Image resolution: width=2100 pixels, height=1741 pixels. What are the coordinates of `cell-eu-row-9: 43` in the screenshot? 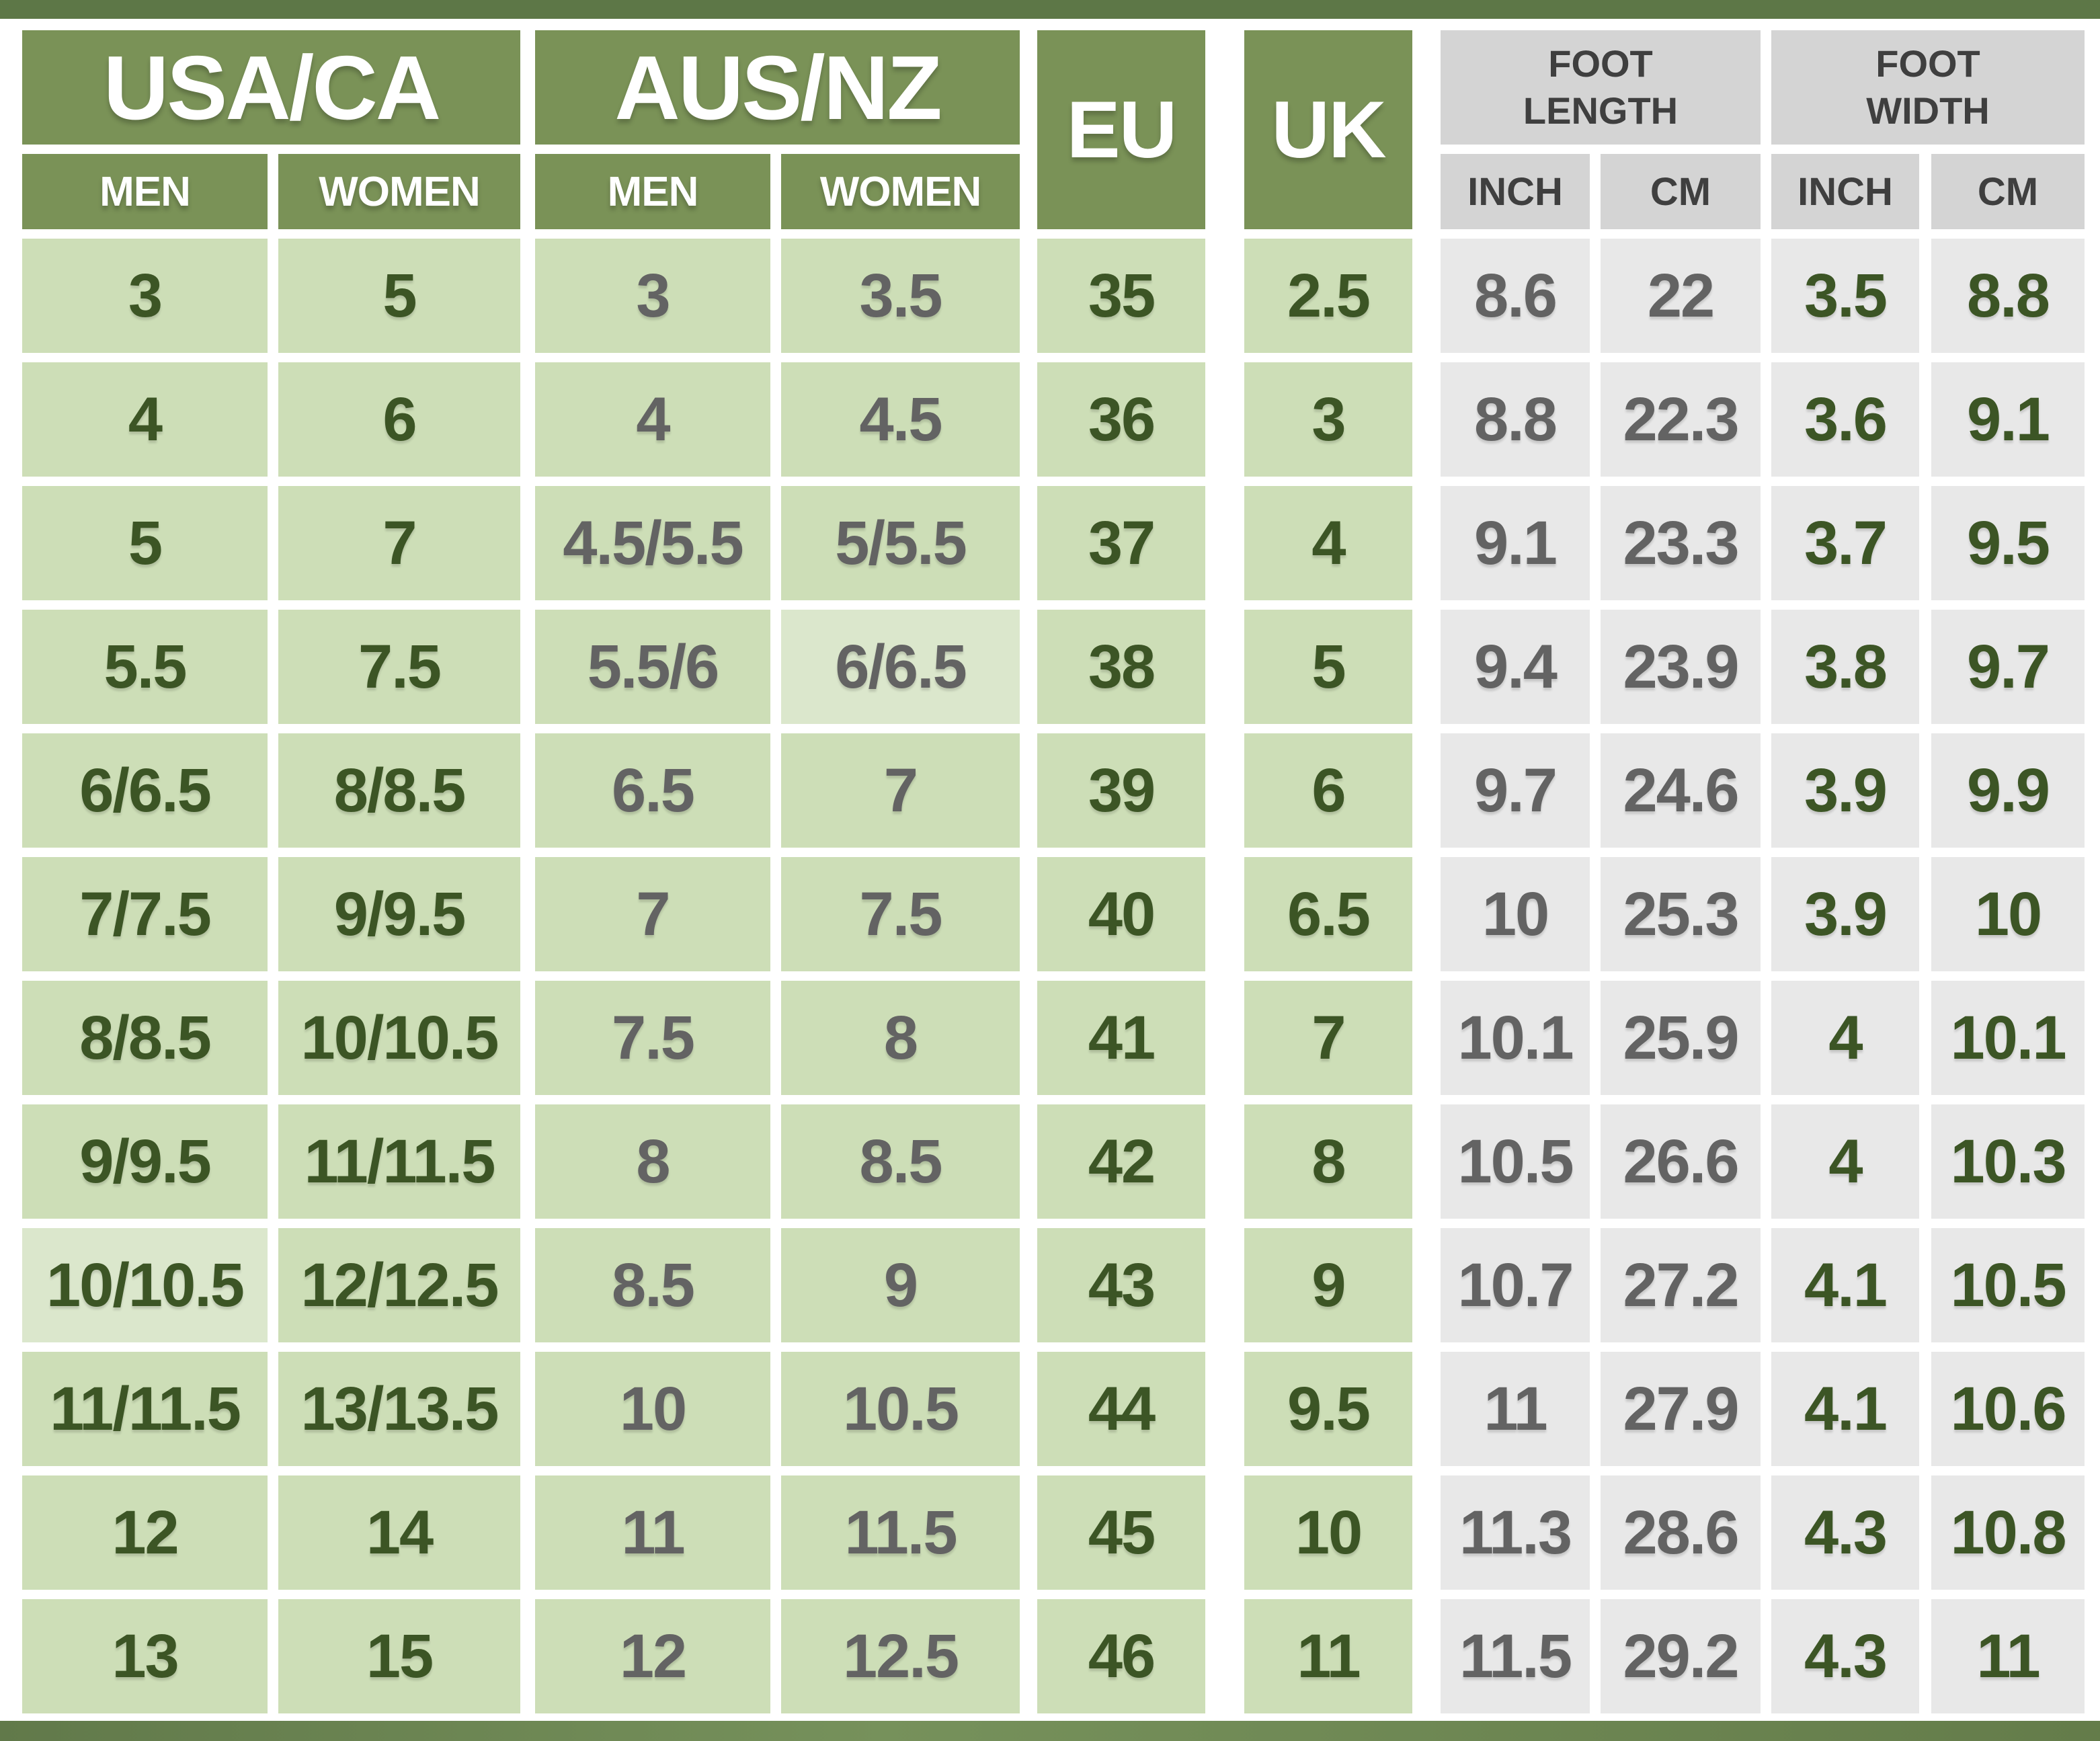 It's located at (1121, 1285).